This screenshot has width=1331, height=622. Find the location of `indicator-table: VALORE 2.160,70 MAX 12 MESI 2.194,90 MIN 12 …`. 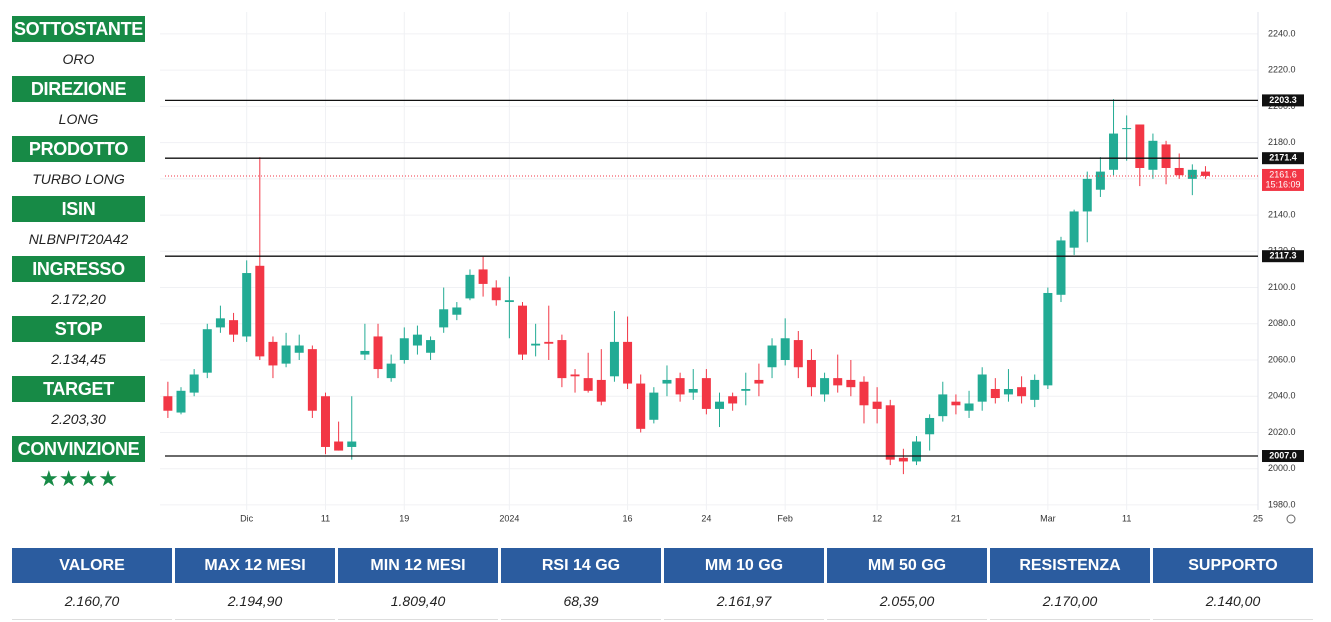

indicator-table: VALORE 2.160,70 MAX 12 MESI 2.194,90 MIN 12 … is located at coordinates (662, 584).